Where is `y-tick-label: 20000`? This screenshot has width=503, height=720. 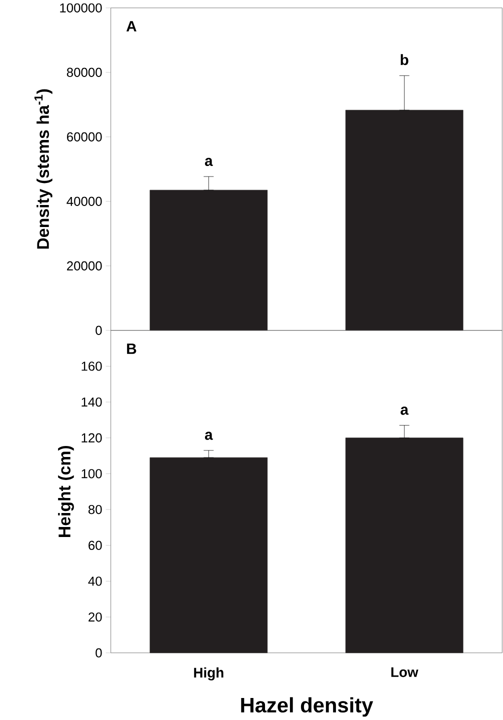 y-tick-label: 20000 is located at coordinates (84, 265).